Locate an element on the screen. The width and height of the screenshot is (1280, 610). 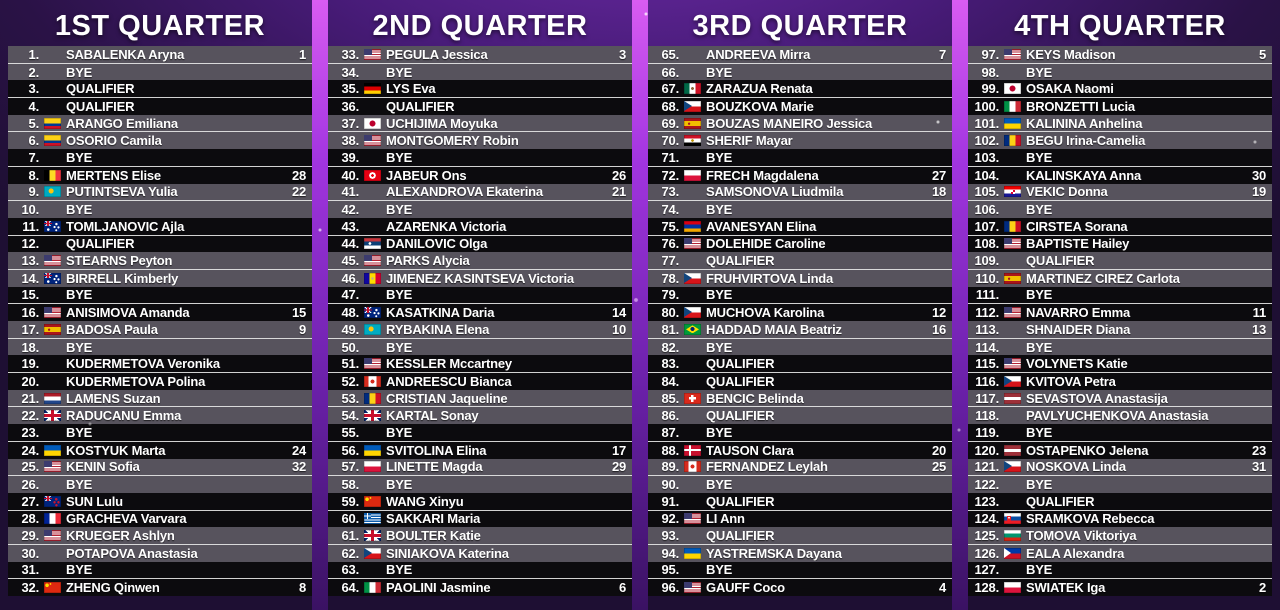
flag-icon-es is located at coordinates (692, 123).